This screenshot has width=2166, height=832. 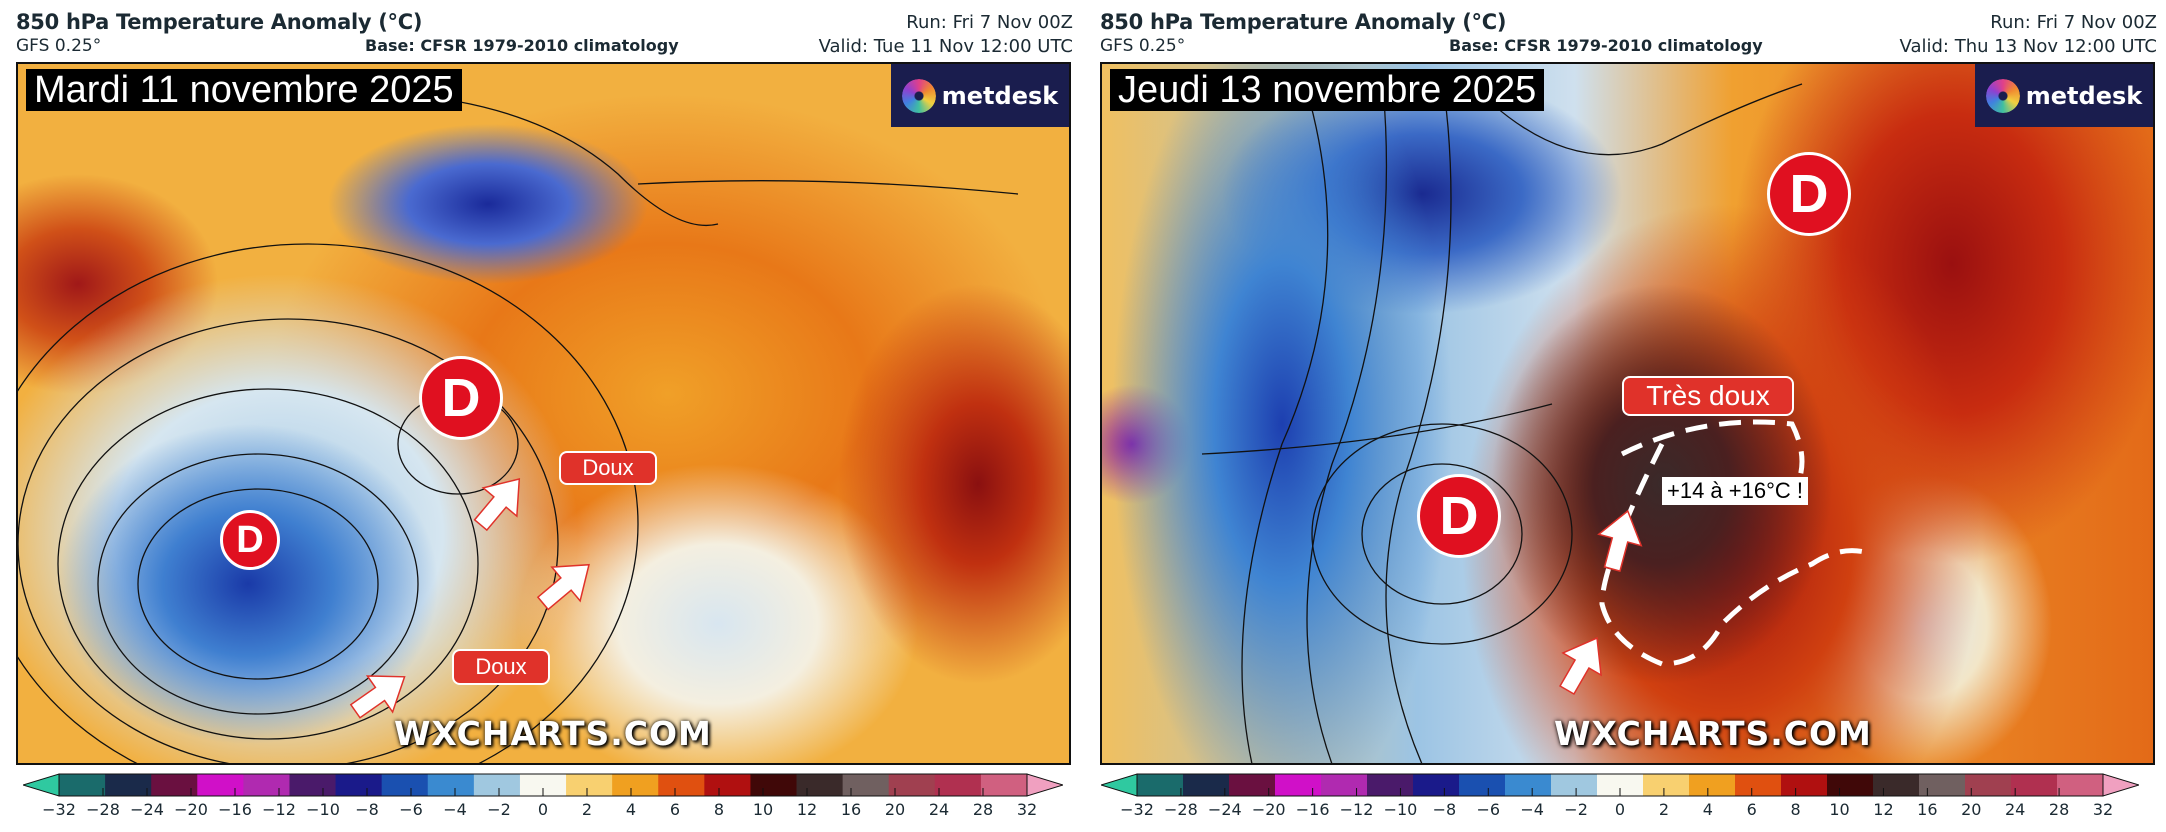 I want to click on model-label: GFS 0.25°, so click(x=59, y=46).